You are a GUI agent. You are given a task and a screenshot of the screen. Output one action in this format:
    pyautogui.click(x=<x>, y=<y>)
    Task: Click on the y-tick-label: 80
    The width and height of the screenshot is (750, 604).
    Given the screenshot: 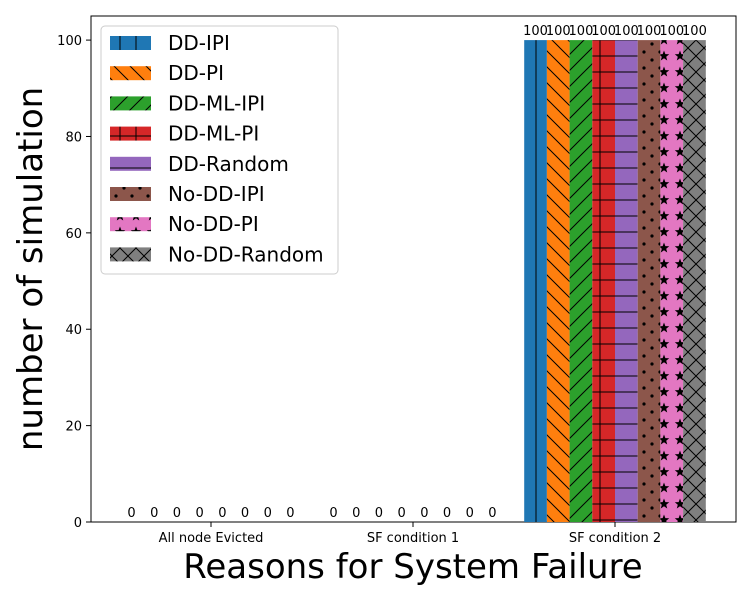 What is the action you would take?
    pyautogui.click(x=73, y=137)
    